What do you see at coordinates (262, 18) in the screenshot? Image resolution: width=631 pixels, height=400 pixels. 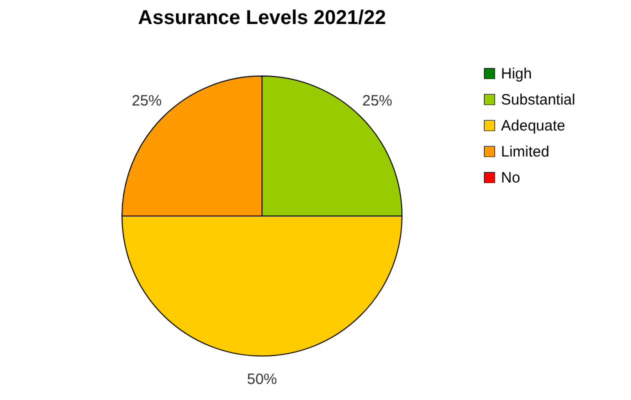 I see `chart-title: Assurance Levels 2021/22` at bounding box center [262, 18].